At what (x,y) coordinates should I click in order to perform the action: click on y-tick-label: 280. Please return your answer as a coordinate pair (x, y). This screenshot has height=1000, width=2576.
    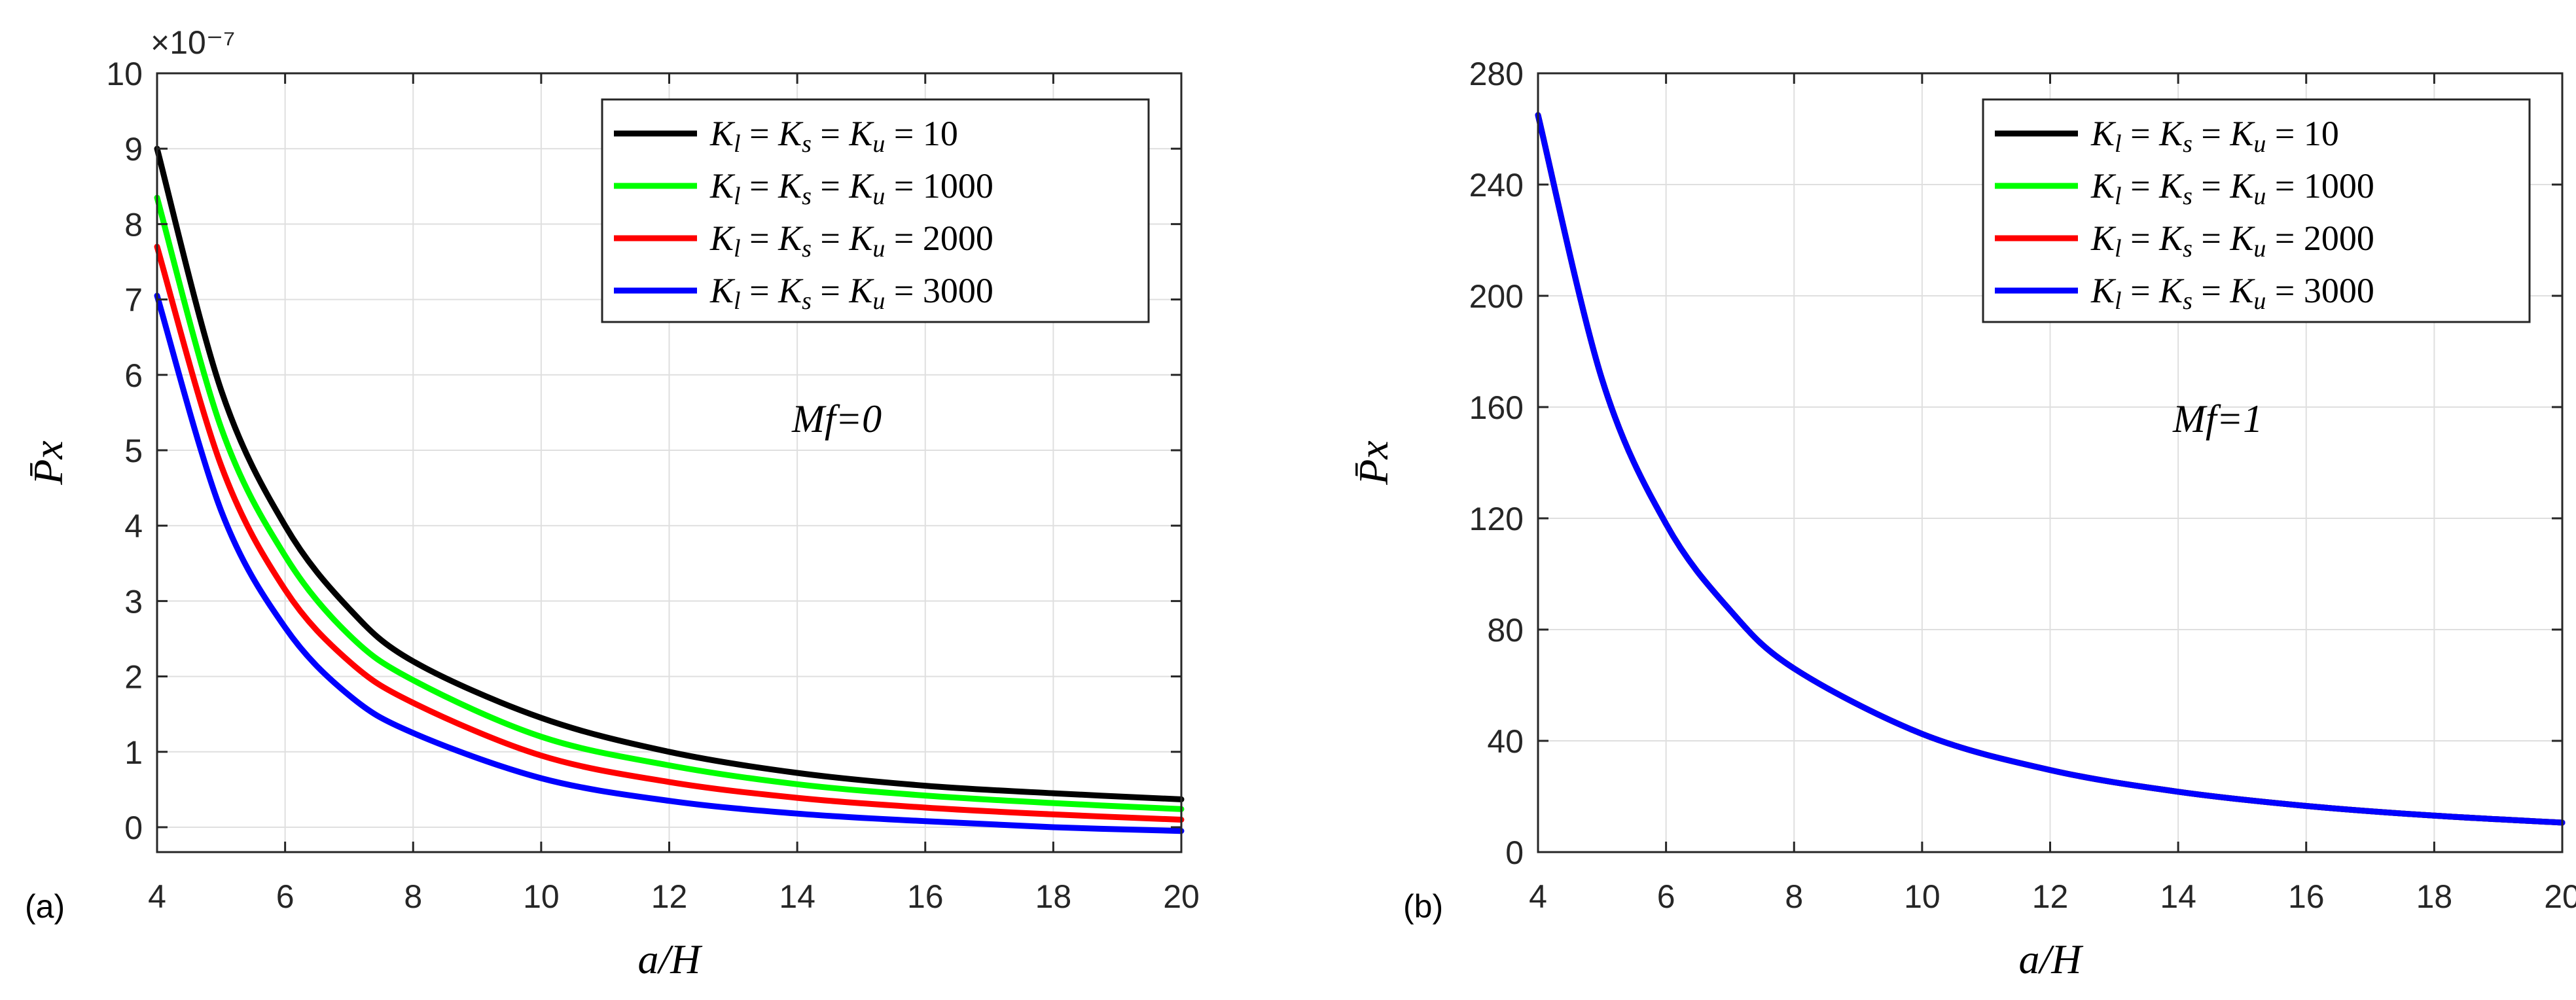
    Looking at the image, I should click on (1496, 74).